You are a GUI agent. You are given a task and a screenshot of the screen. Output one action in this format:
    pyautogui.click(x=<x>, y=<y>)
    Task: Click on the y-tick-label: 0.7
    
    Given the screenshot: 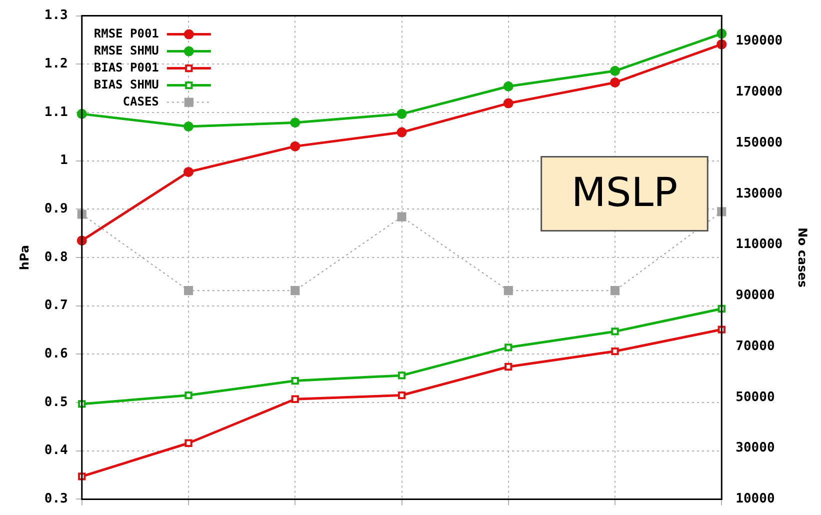 What is the action you would take?
    pyautogui.click(x=56, y=306)
    